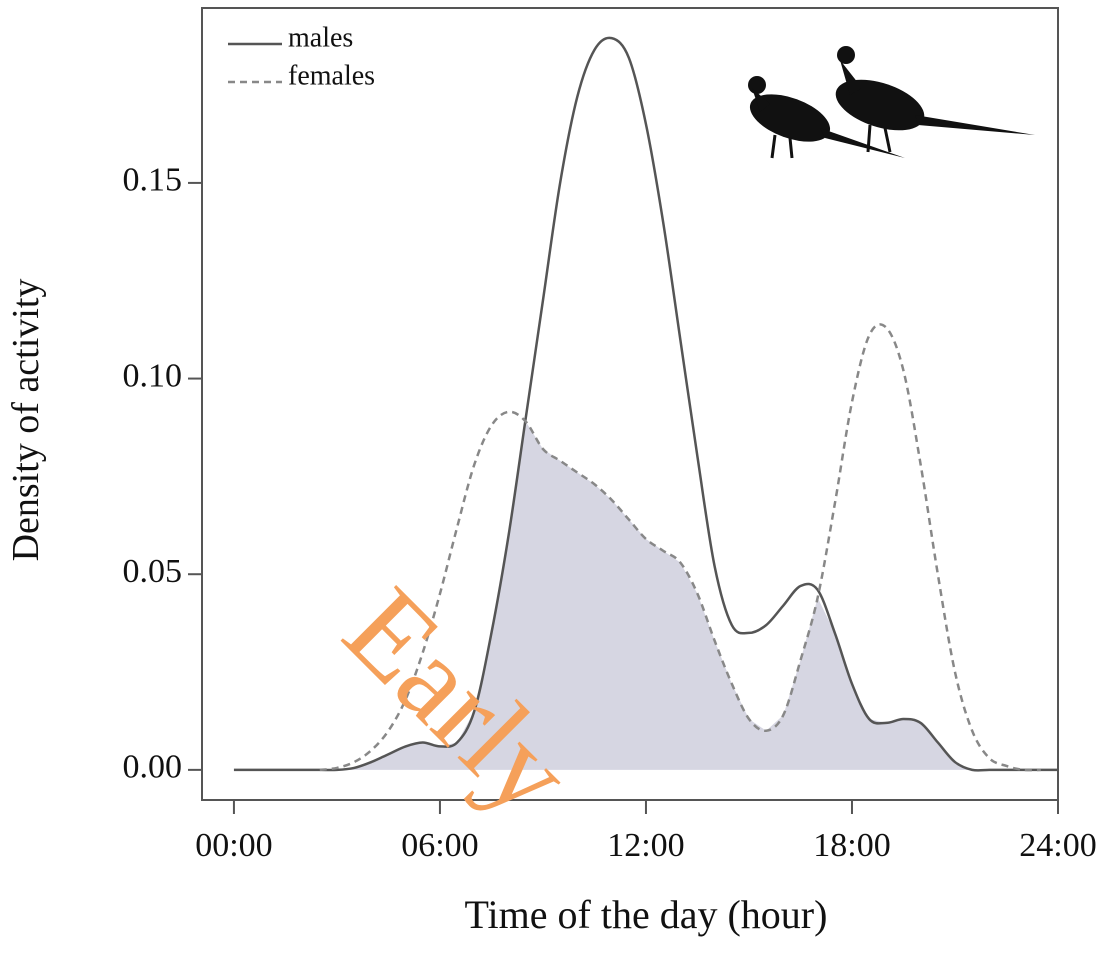 The image size is (1107, 954). I want to click on legend-label: males, so click(320, 37).